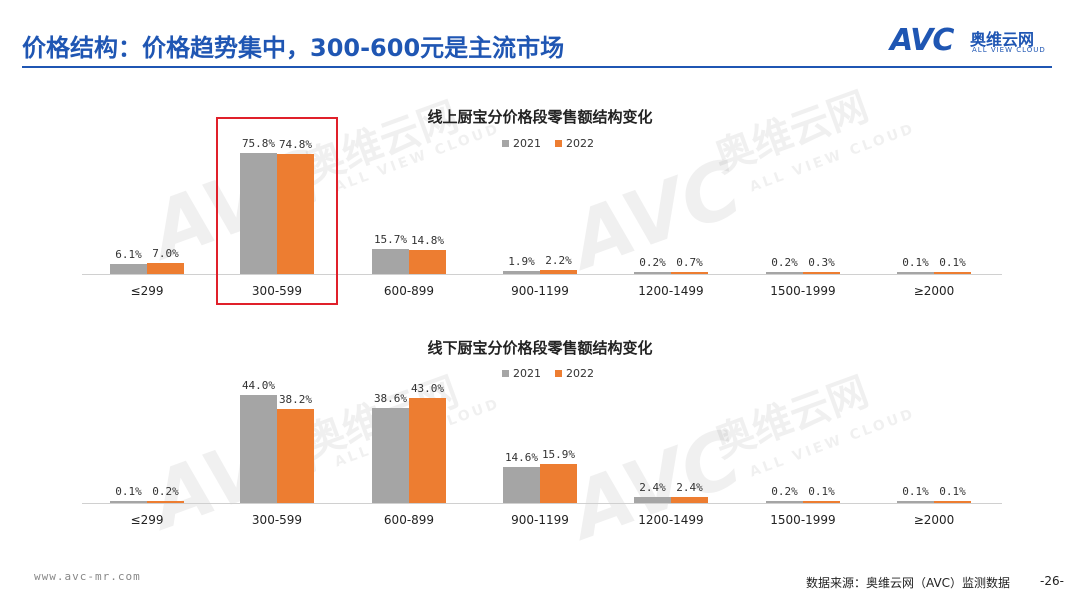 This screenshot has width=1080, height=608. What do you see at coordinates (427, 388) in the screenshot?
I see `data-label-2022-600-899: 43.0%` at bounding box center [427, 388].